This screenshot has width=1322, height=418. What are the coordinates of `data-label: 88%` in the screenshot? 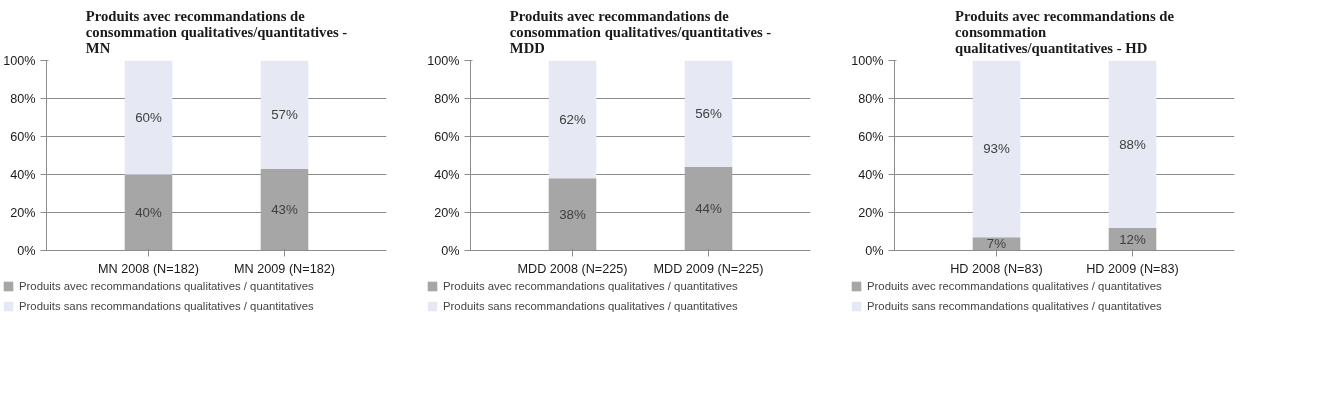 It's located at (1132, 144).